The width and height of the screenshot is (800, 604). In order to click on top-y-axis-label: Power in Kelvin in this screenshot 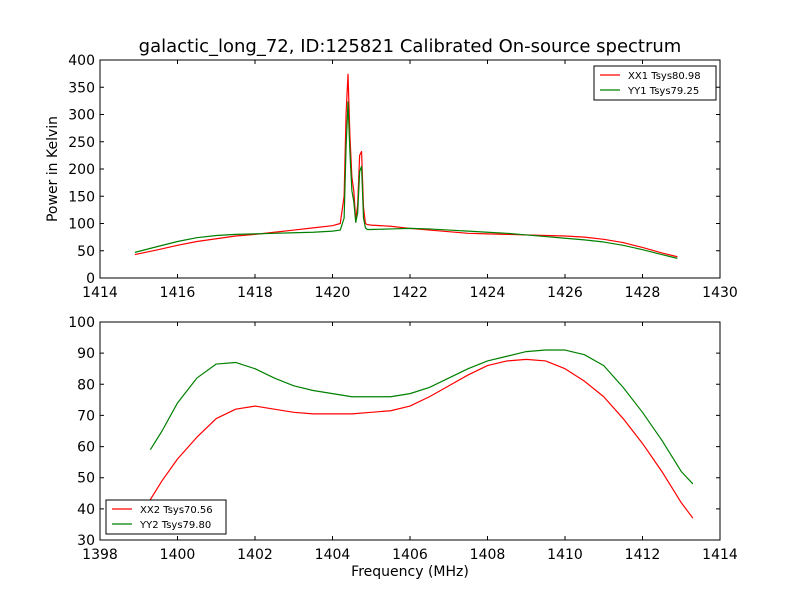, I will do `click(53, 169)`.